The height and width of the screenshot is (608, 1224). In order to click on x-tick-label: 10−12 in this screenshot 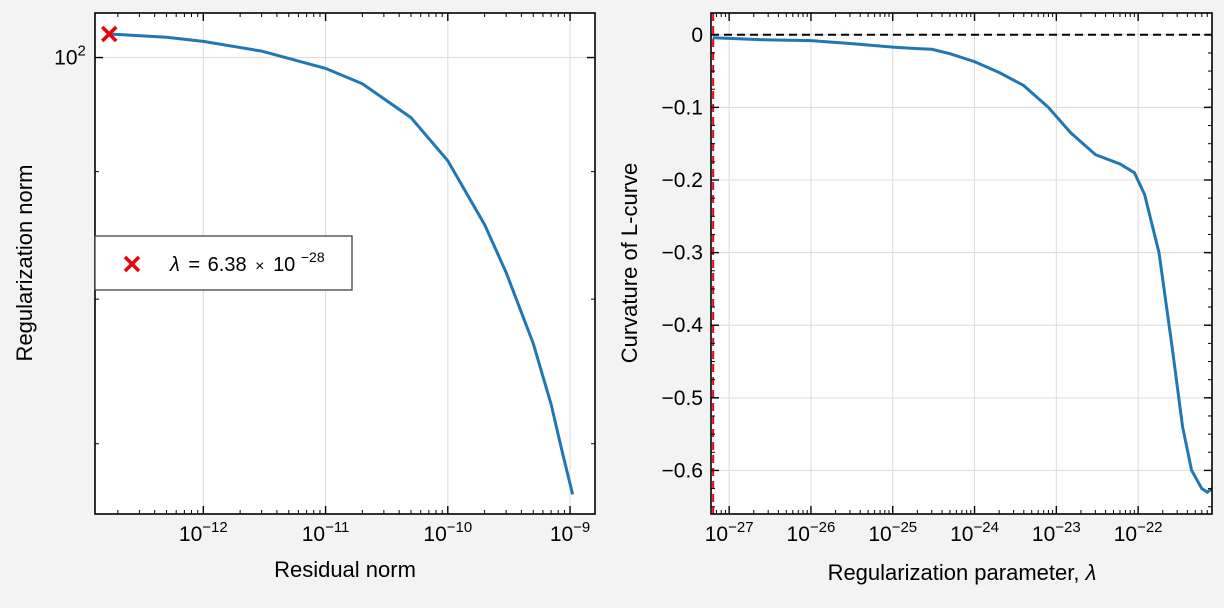, I will do `click(203, 532)`.